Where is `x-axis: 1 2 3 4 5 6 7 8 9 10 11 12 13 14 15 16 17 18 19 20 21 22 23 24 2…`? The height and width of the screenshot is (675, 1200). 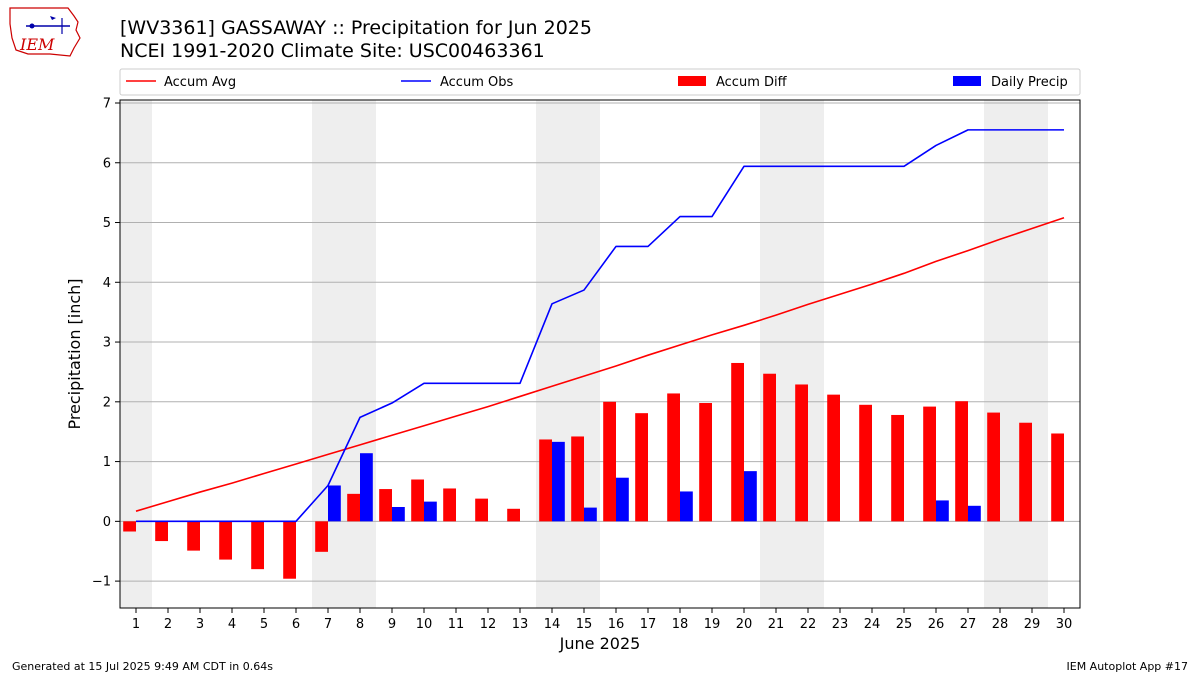
x-axis: 1 2 3 4 5 6 7 8 9 10 11 12 13 14 15 16 17 18 19 20 21 22 23 24 2… is located at coordinates (602, 620).